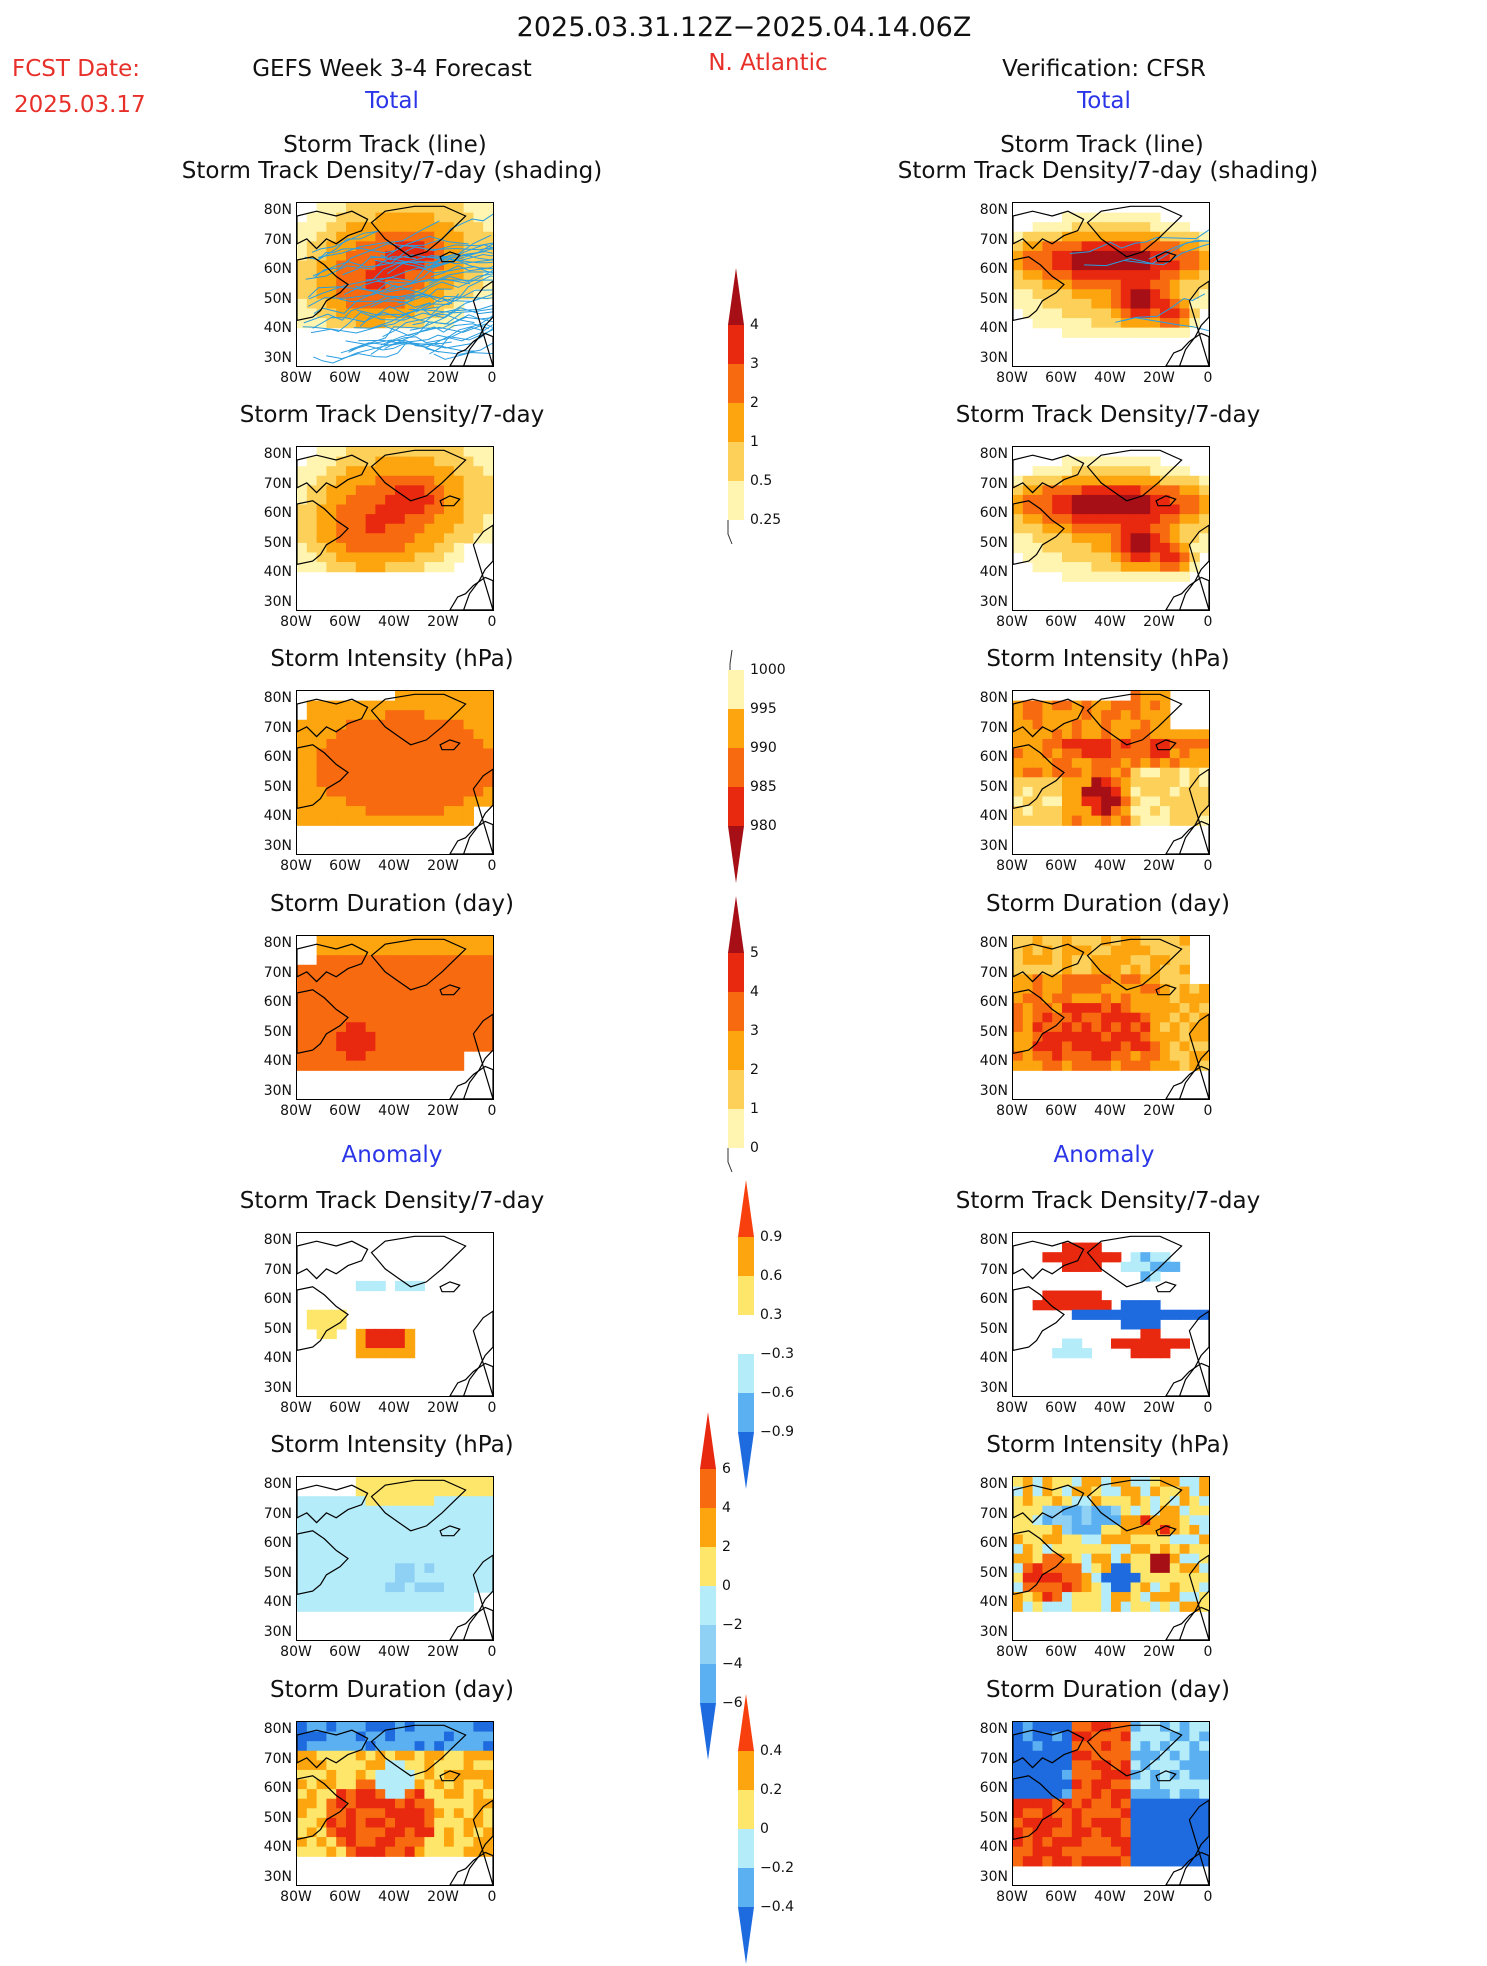 The width and height of the screenshot is (1487, 1966). Describe the element at coordinates (736, 296) in the screenshot. I see `colorbar-segment` at that location.